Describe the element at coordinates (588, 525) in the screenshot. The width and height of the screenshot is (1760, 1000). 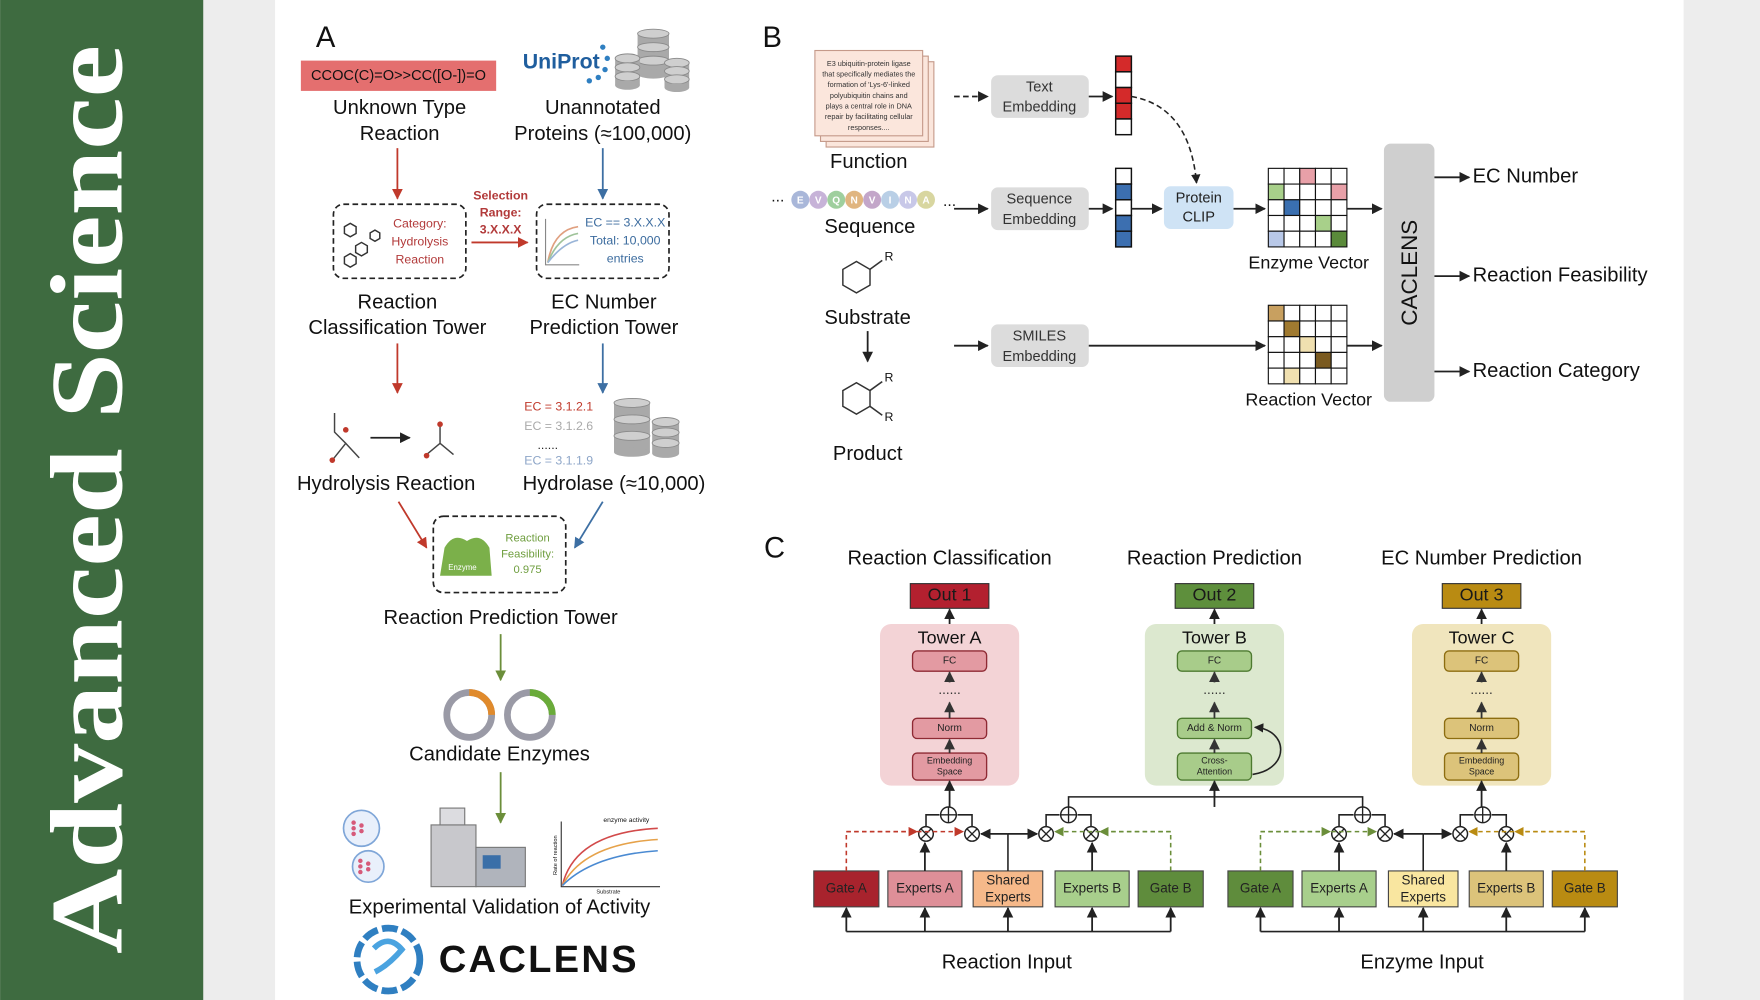
I see `arrow` at that location.